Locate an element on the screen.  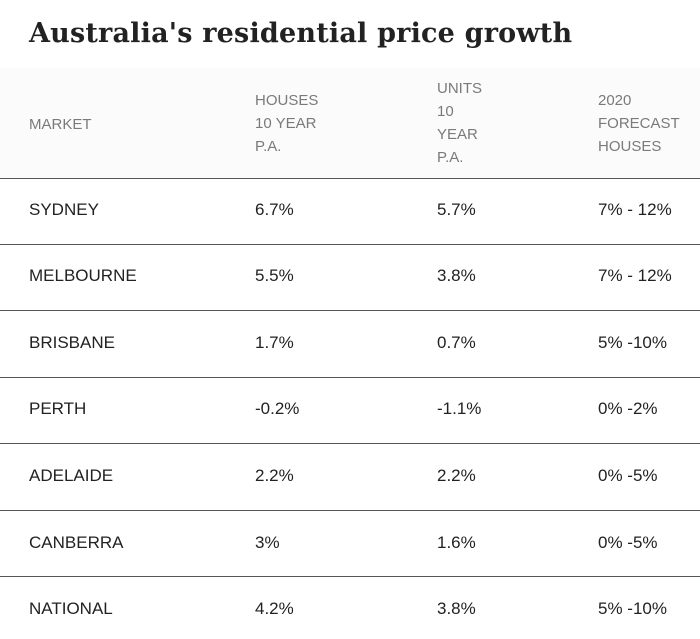
table-cell-market: MELBOURNE is located at coordinates (83, 275).